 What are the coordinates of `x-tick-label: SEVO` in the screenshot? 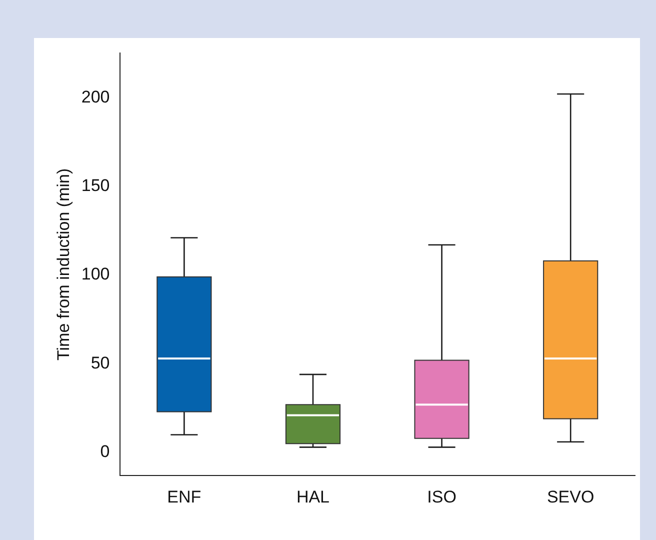 It's located at (570, 496).